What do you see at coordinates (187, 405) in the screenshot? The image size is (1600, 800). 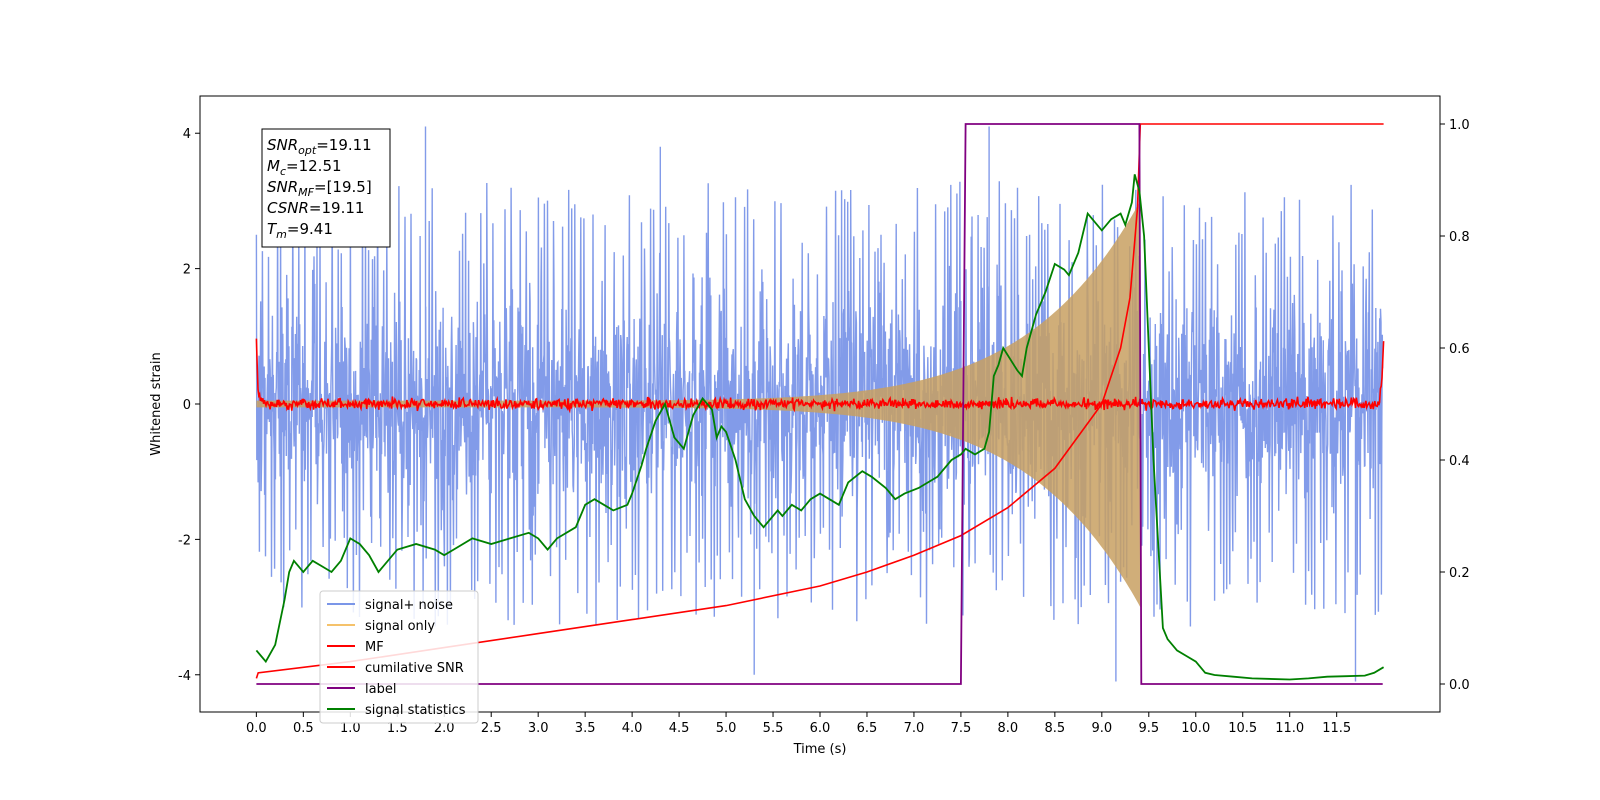 I see `y-left-tick-label: 0` at bounding box center [187, 405].